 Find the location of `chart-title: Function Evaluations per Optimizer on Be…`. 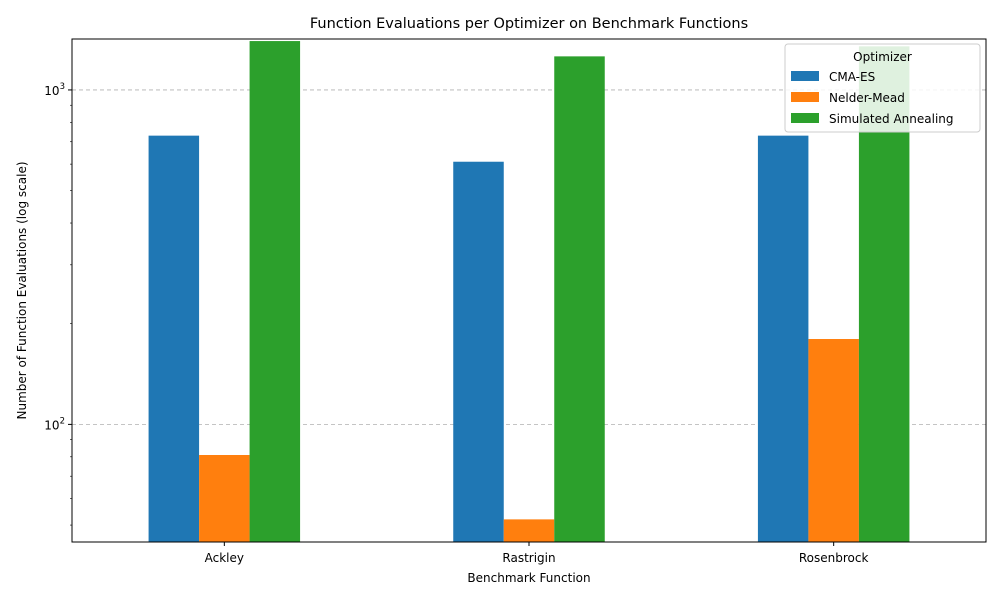

chart-title: Function Evaluations per Optimizer on Be… is located at coordinates (529, 24).